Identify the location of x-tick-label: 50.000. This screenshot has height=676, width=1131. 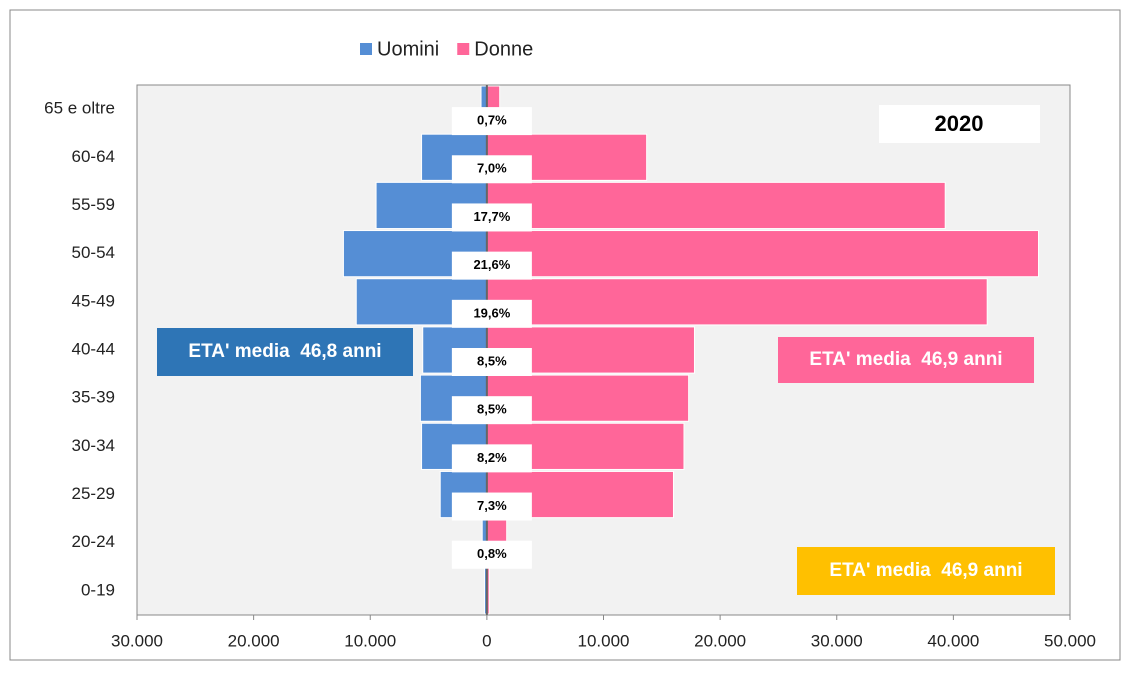
(1070, 640).